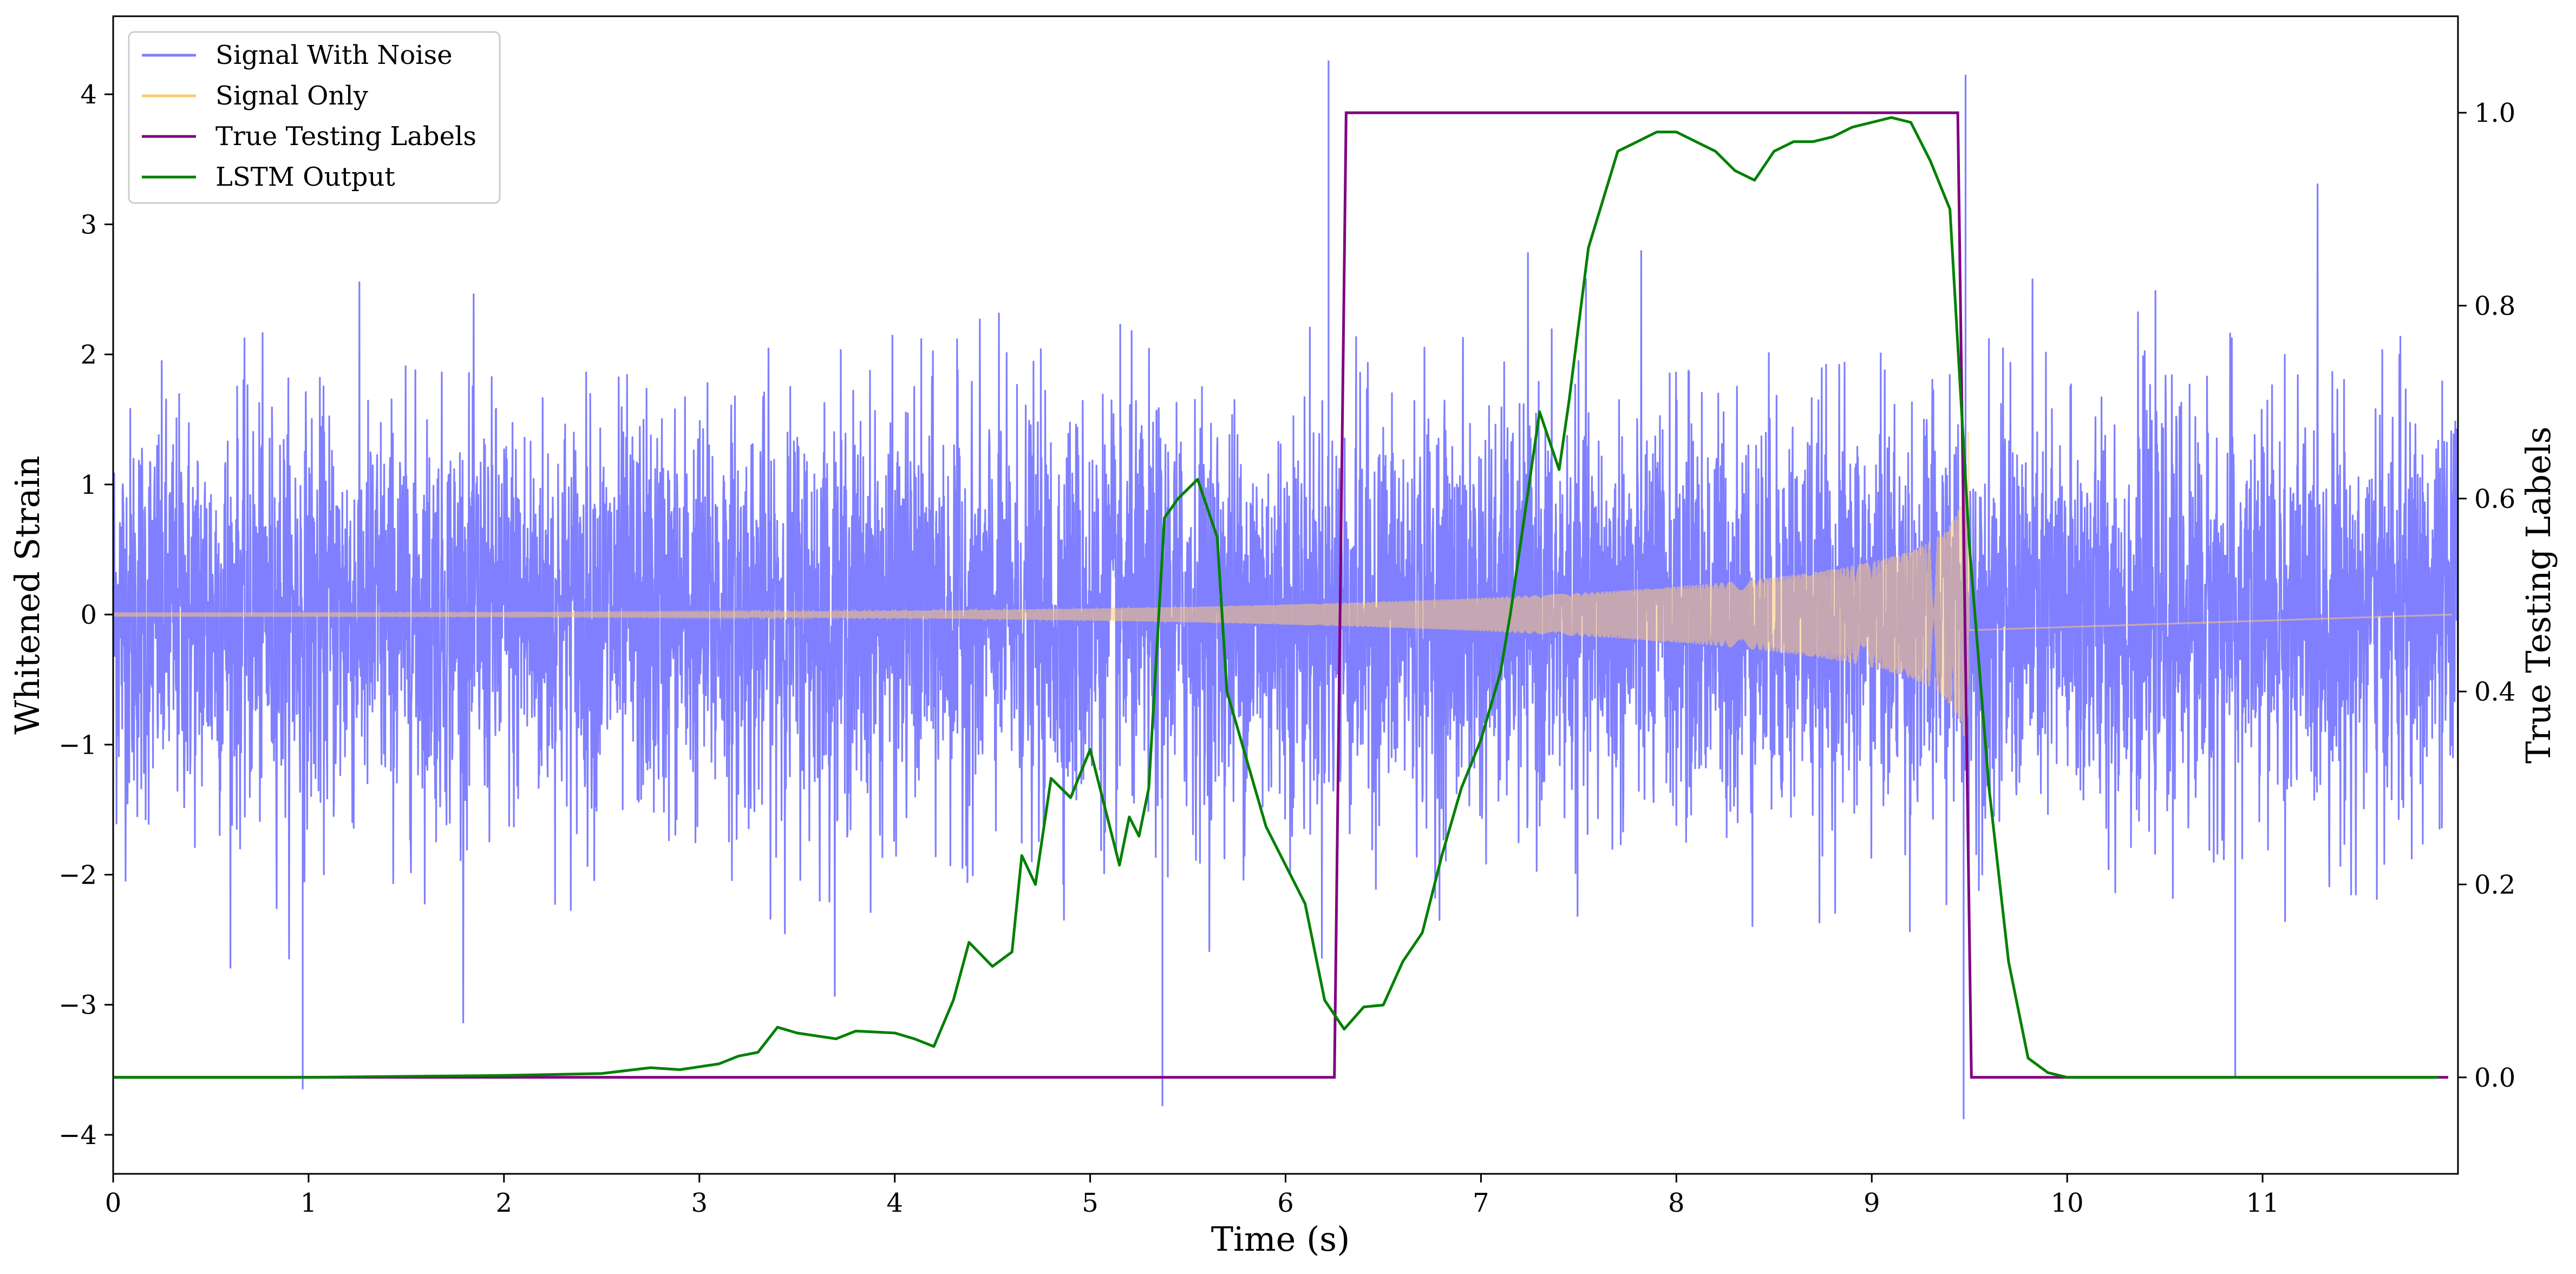 The width and height of the screenshot is (2576, 1274). I want to click on x-tick-label: 5, so click(1090, 1203).